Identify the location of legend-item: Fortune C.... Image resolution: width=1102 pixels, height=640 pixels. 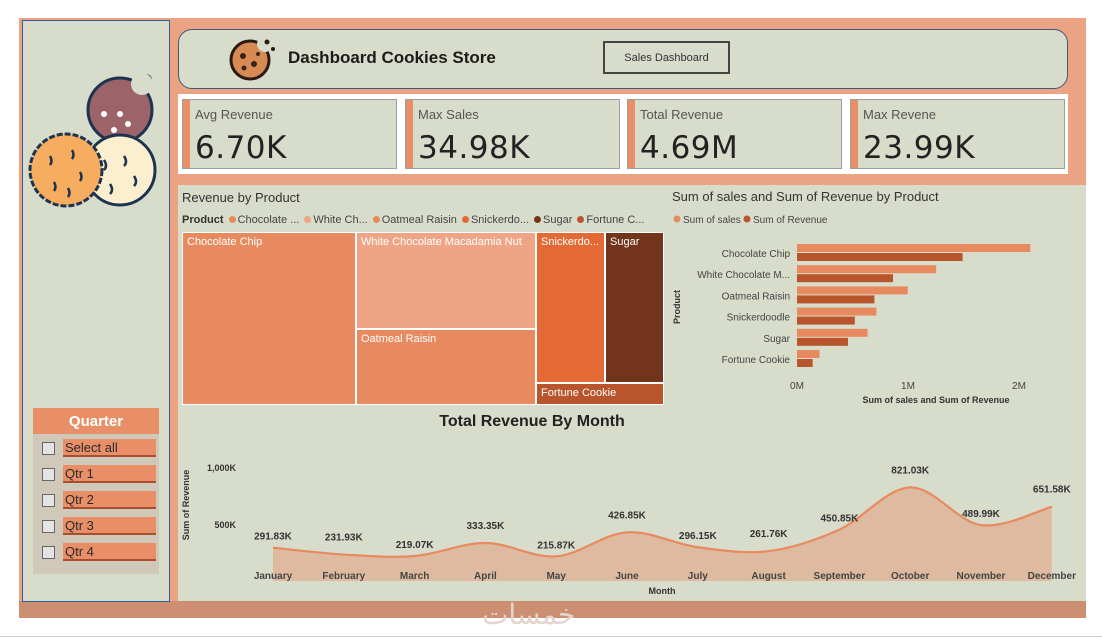
(610, 220).